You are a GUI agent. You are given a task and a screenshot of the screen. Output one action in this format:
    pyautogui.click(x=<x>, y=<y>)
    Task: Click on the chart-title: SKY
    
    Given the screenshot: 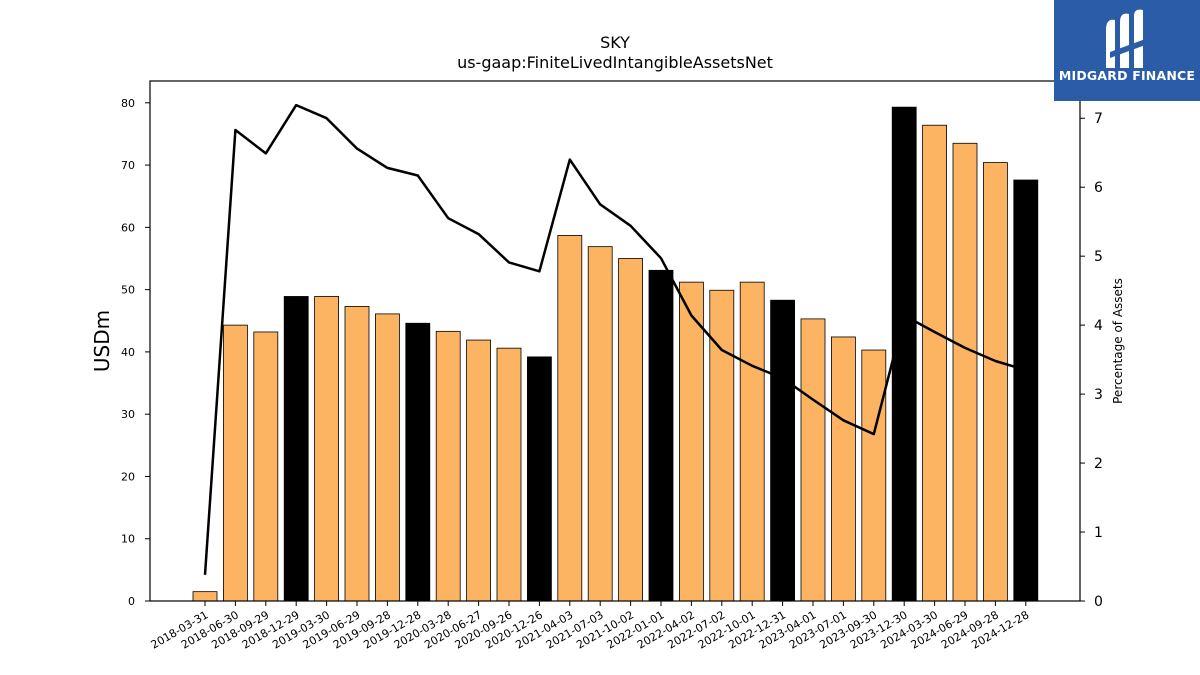 What is the action you would take?
    pyautogui.click(x=615, y=42)
    